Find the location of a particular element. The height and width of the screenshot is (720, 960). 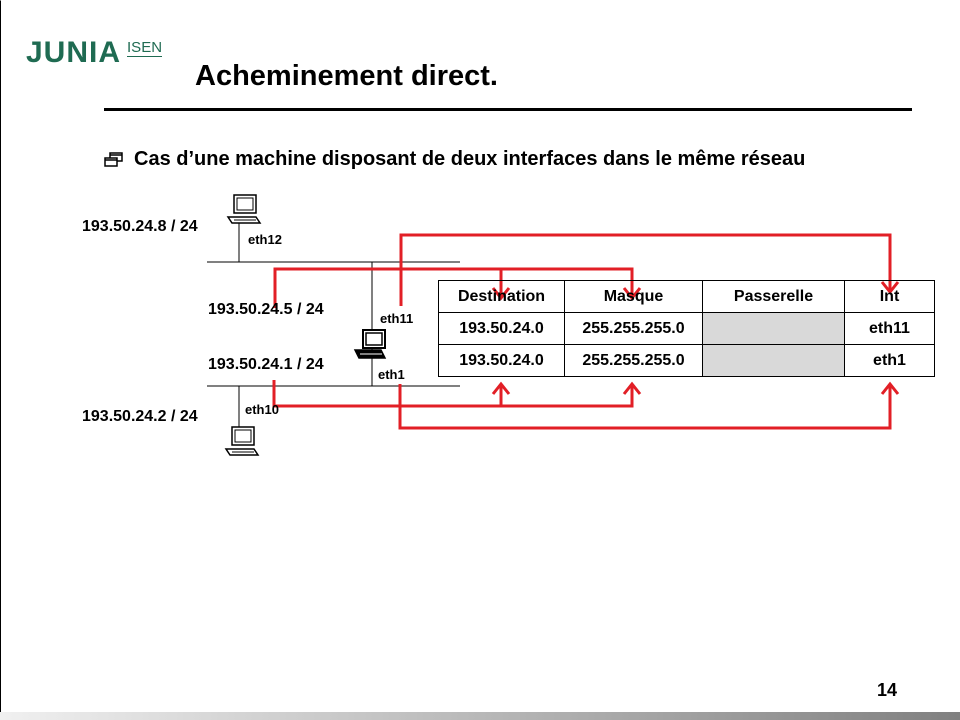

title-divider is located at coordinates (508, 109).